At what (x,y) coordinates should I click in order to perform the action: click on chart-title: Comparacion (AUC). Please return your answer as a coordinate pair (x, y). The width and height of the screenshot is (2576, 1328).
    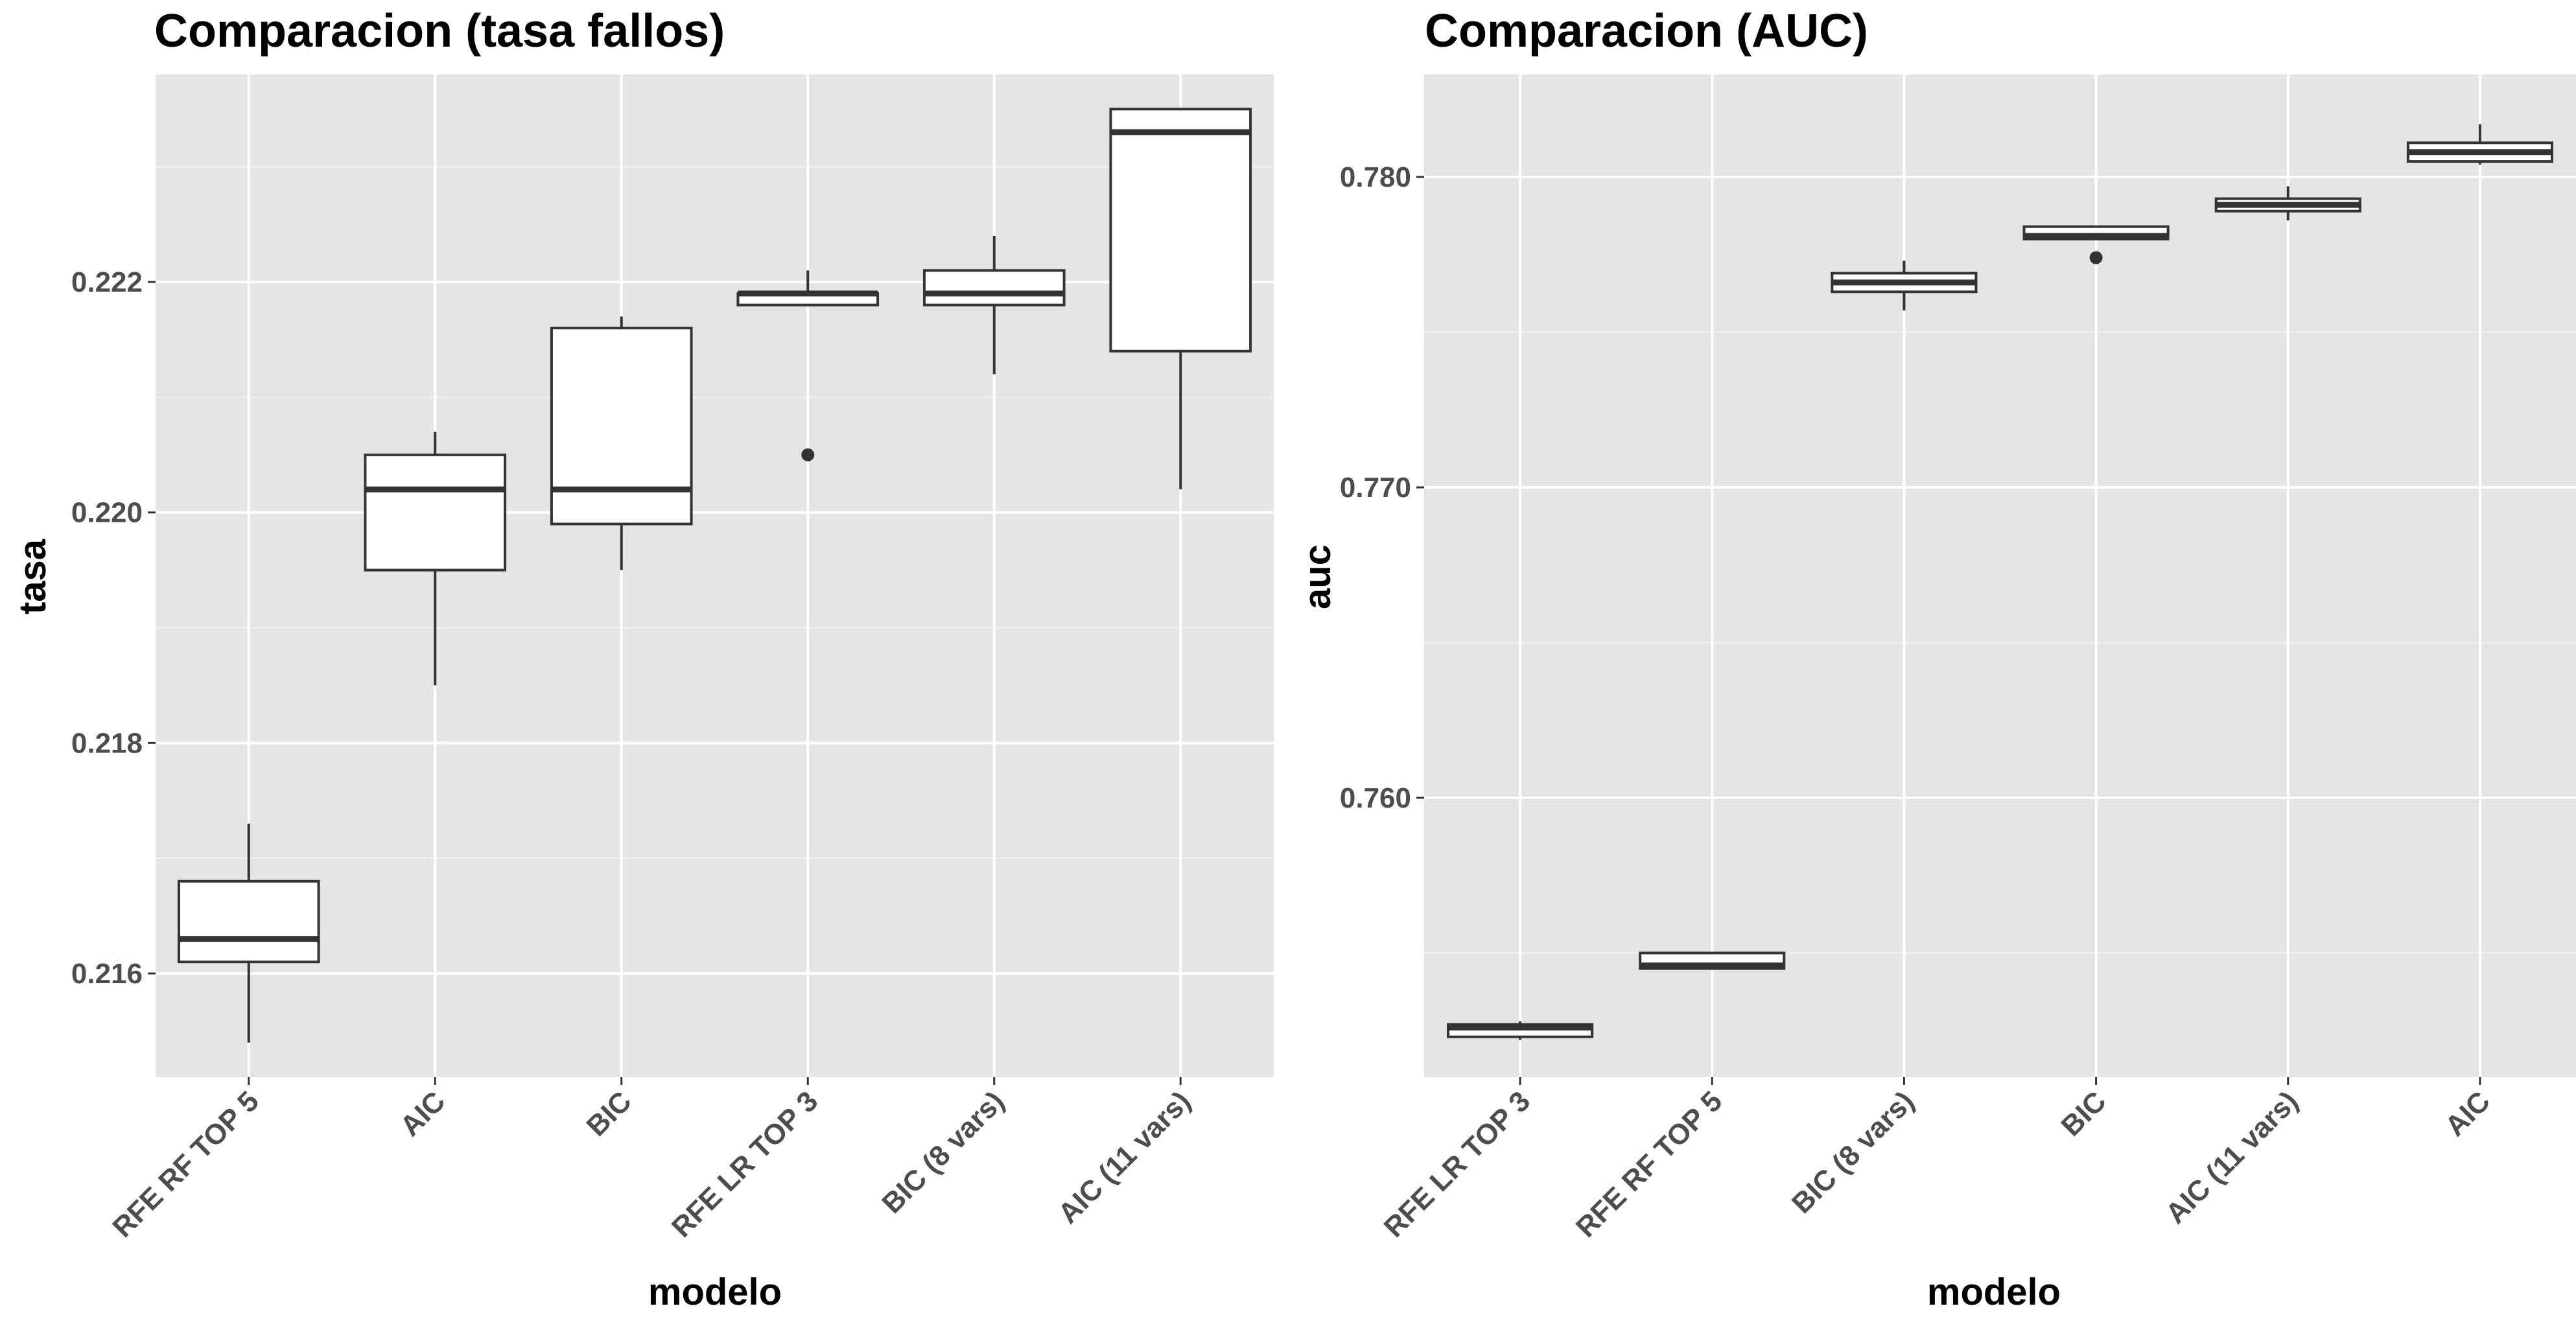
    Looking at the image, I should click on (1646, 31).